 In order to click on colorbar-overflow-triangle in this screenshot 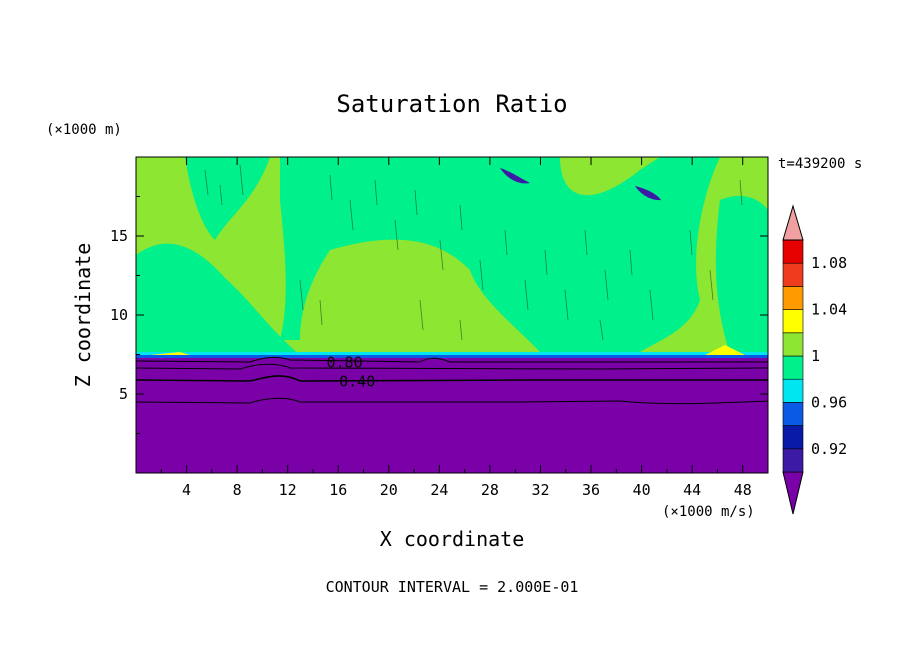, I will do `click(793, 222)`.